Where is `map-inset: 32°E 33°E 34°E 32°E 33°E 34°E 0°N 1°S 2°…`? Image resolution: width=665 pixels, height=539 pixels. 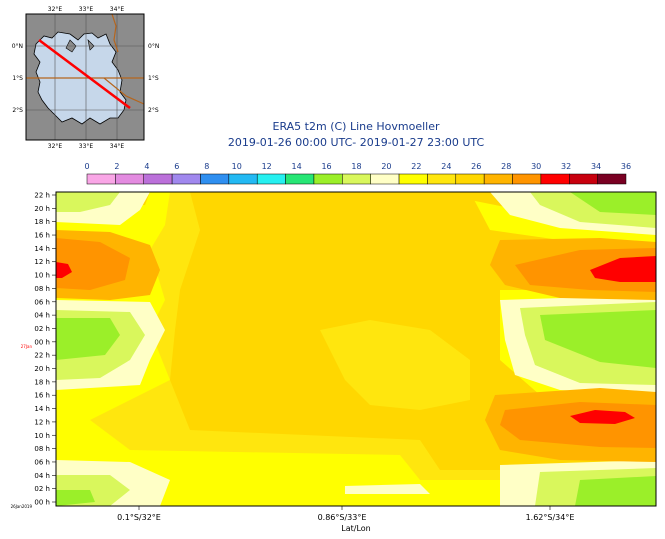
map-inset: 32°E 33°E 34°E 32°E 33°E 34°E 0°N 1°S 2°… is located at coordinates (86, 78).